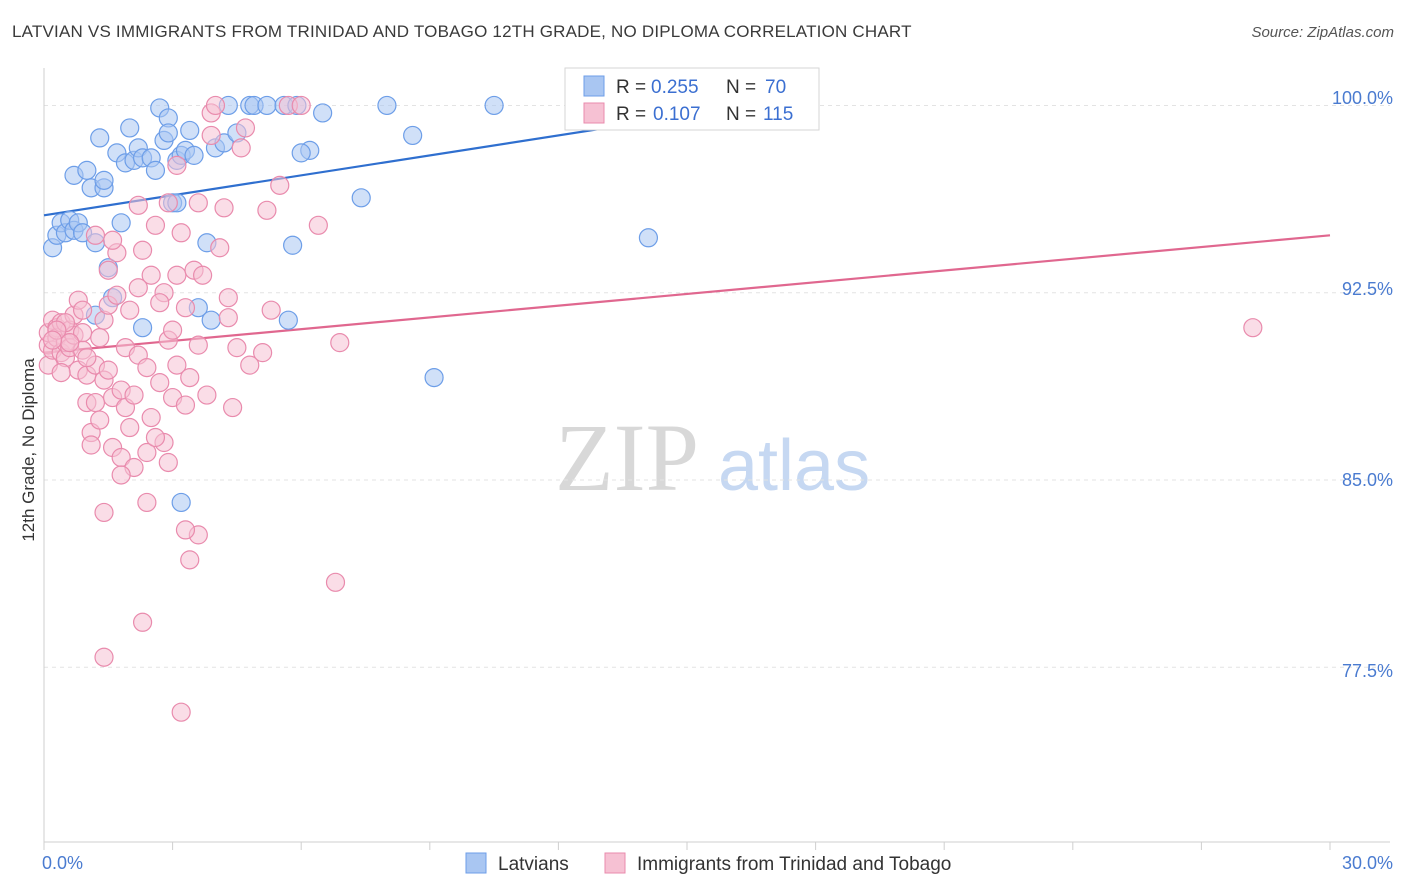 The width and height of the screenshot is (1406, 892). Describe the element at coordinates (631, 87) in the screenshot. I see `legend-r-label-1: R =` at that location.